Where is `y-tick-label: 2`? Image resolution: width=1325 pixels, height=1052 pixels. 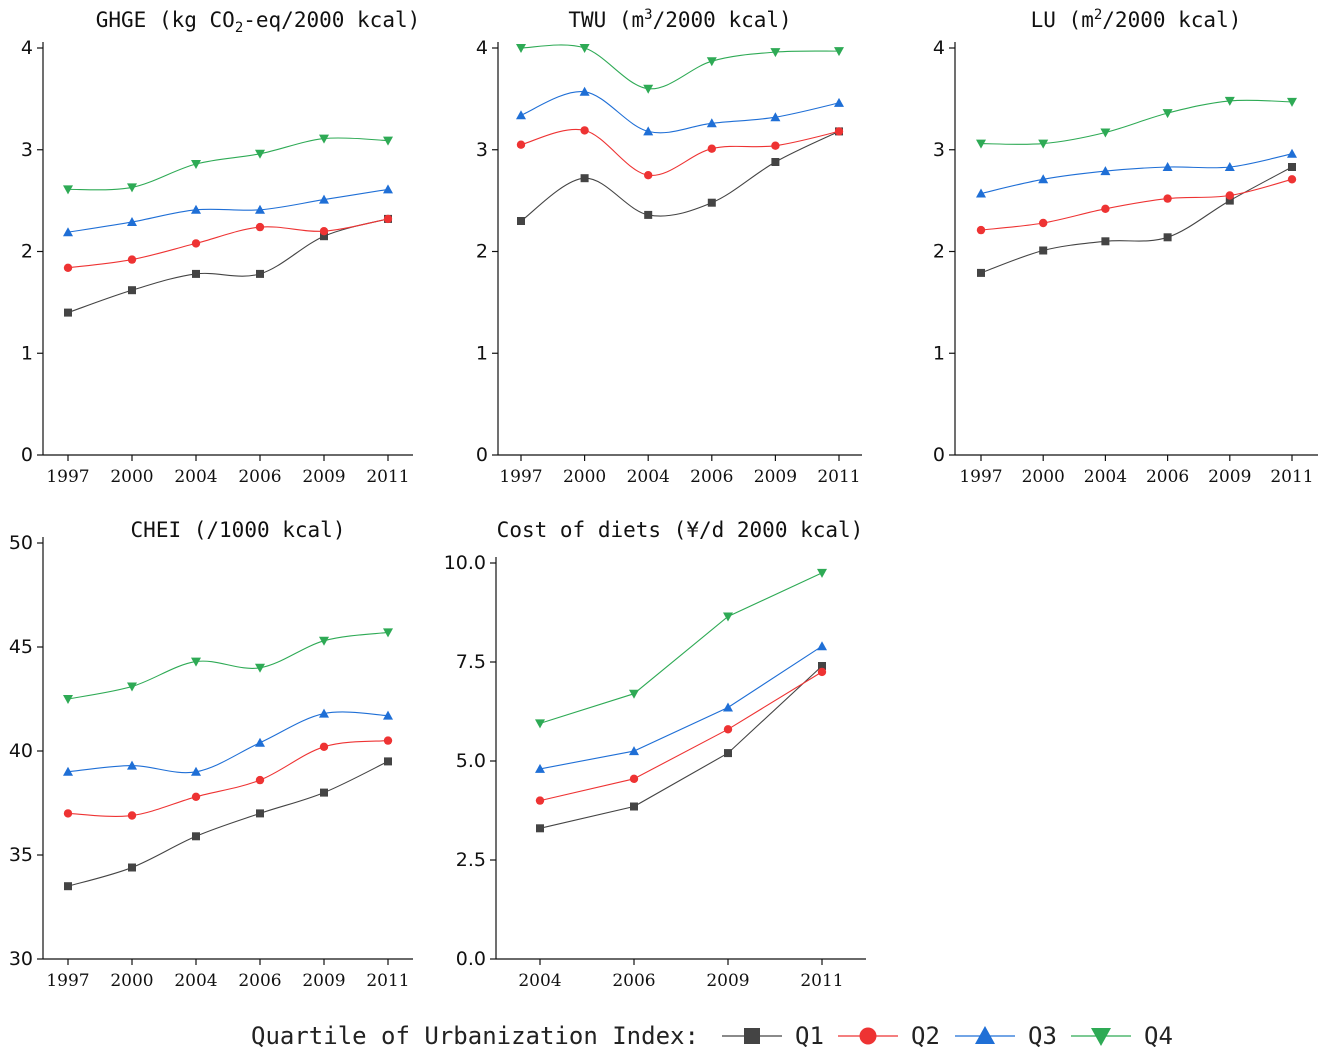
y-tick-label: 2 is located at coordinates (939, 252).